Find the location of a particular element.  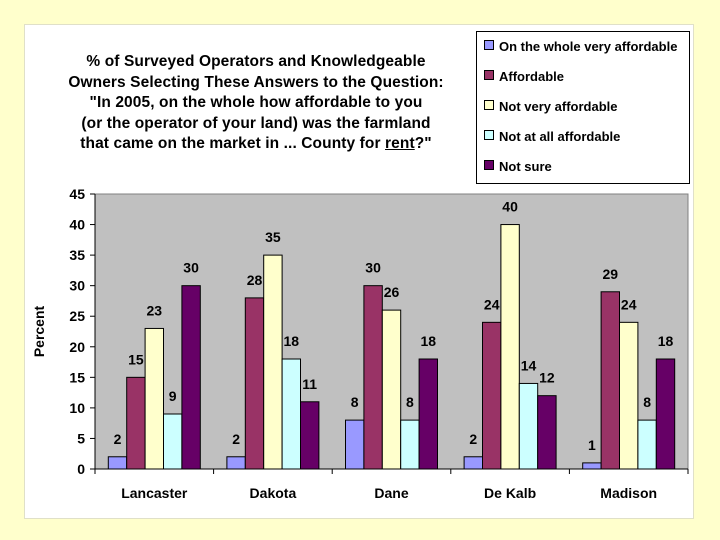

legend-item-not-very-affordable: Not very affordable is located at coordinates (550, 107).